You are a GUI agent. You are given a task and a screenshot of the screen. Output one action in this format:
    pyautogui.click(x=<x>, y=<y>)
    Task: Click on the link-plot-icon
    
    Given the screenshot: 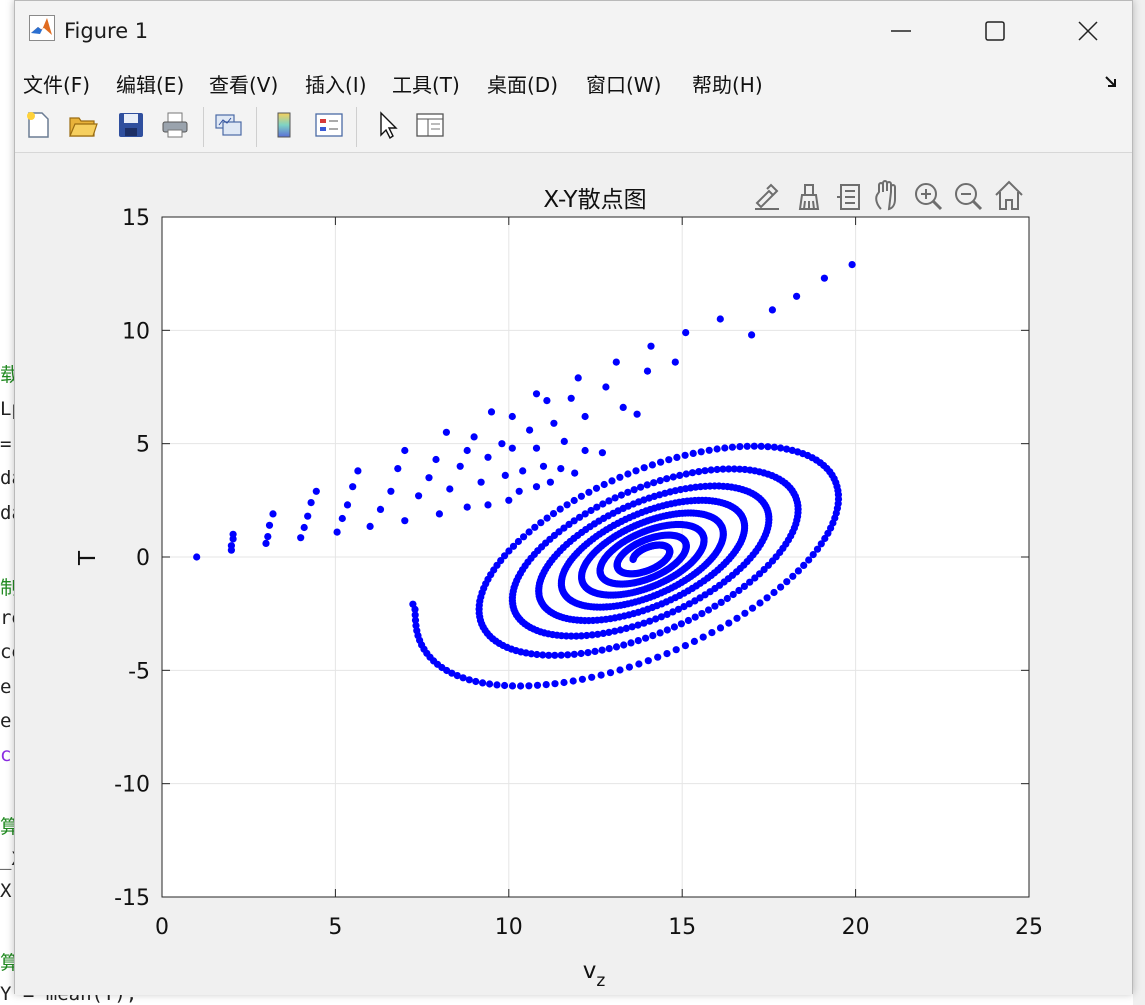 What is the action you would take?
    pyautogui.click(x=229, y=125)
    